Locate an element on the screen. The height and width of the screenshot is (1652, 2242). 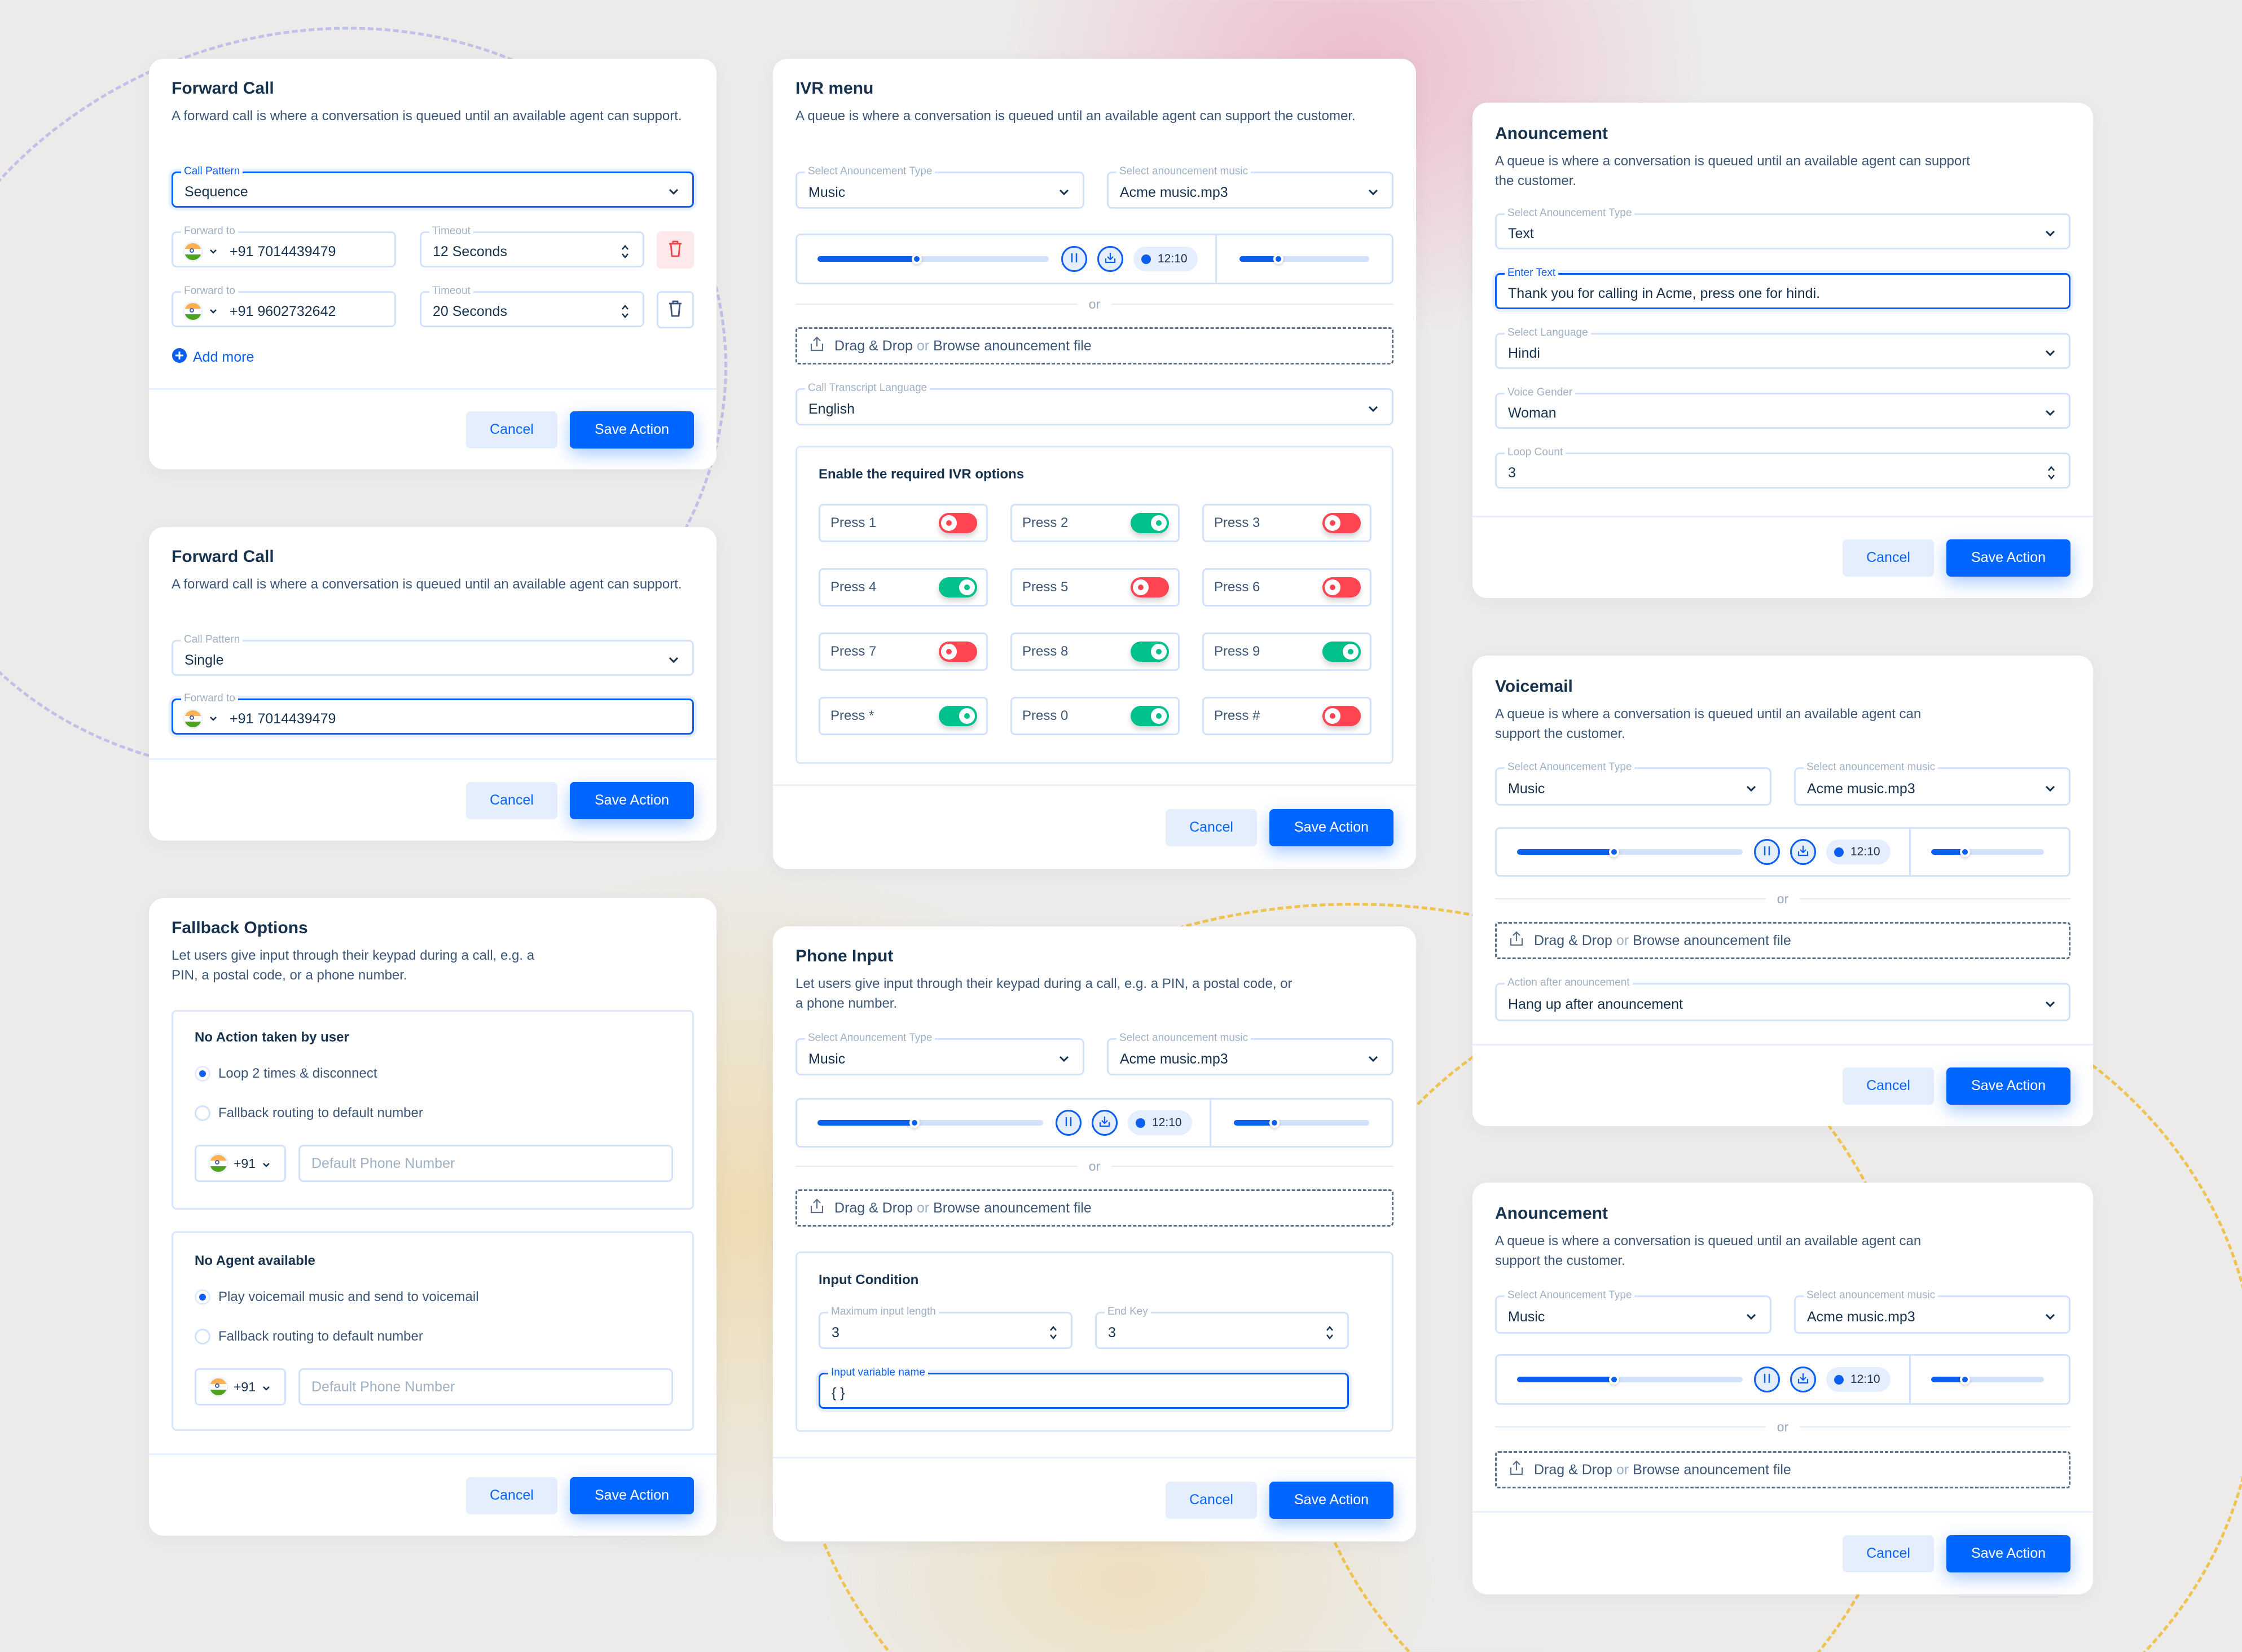
call-pattern-select: Call Pattern Single is located at coordinates (433, 655).